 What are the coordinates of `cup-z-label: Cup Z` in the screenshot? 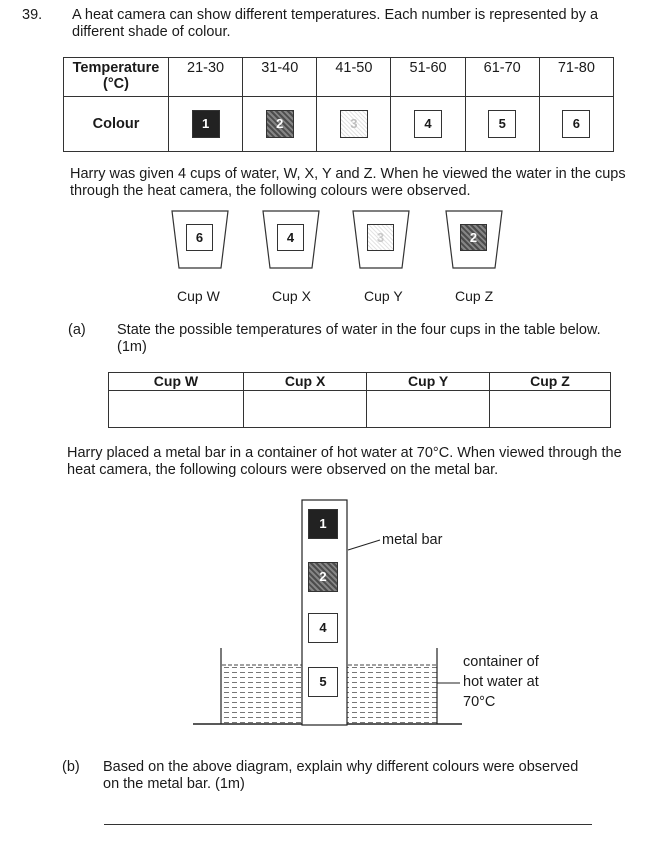 It's located at (474, 296).